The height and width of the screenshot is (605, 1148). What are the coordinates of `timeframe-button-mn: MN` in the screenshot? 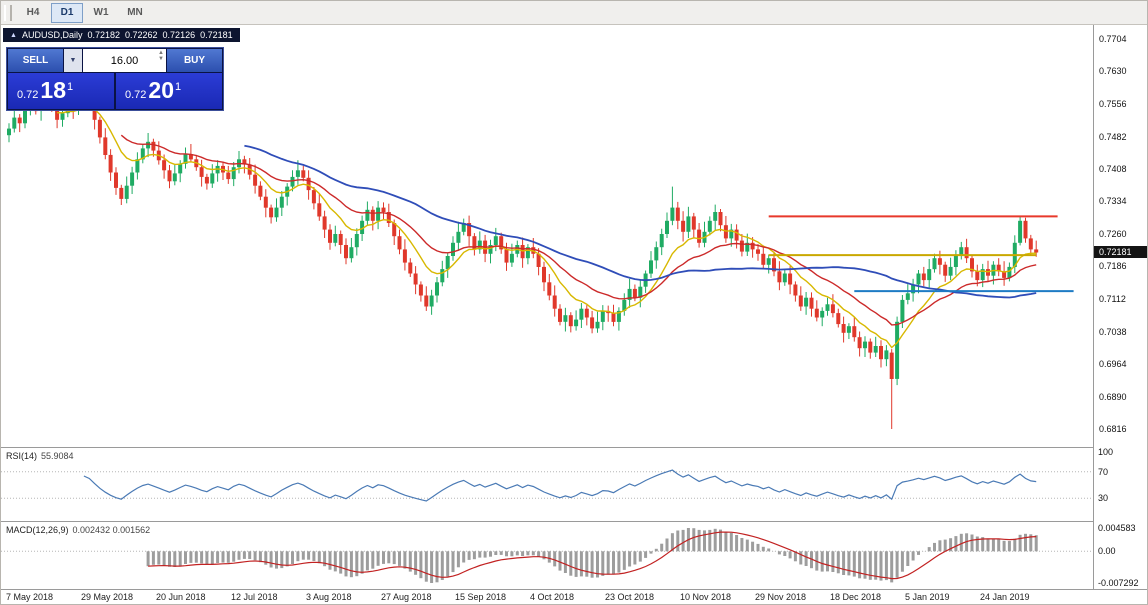 It's located at (135, 12).